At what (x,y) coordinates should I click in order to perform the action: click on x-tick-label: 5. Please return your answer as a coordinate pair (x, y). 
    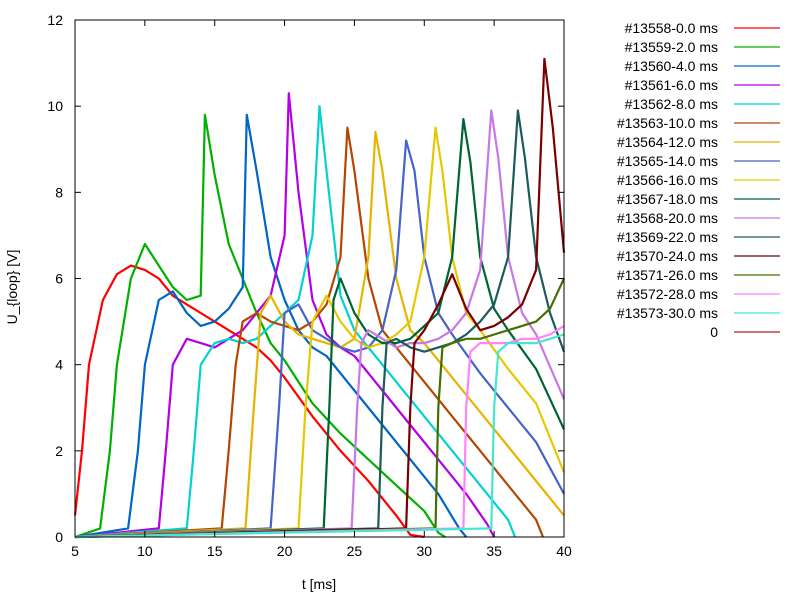
    Looking at the image, I should click on (75, 551).